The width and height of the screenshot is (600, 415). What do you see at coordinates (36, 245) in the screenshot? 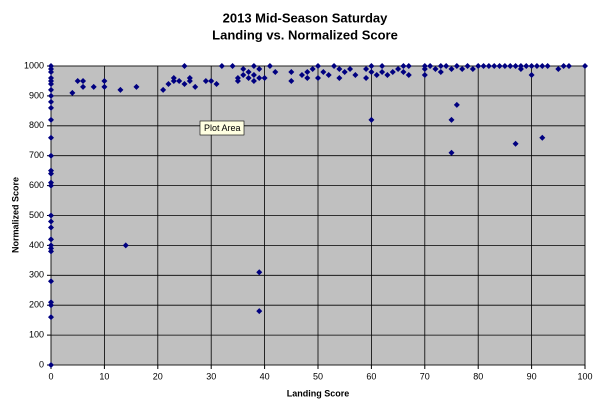
I see `y-tick-label: 400` at bounding box center [36, 245].